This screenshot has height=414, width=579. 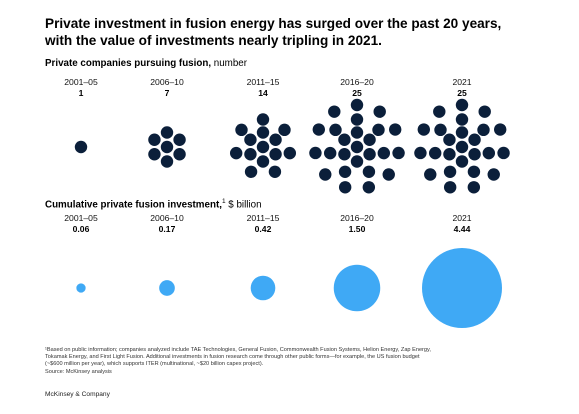 I want to click on investment-period-label: 2006–10, so click(x=167, y=218).